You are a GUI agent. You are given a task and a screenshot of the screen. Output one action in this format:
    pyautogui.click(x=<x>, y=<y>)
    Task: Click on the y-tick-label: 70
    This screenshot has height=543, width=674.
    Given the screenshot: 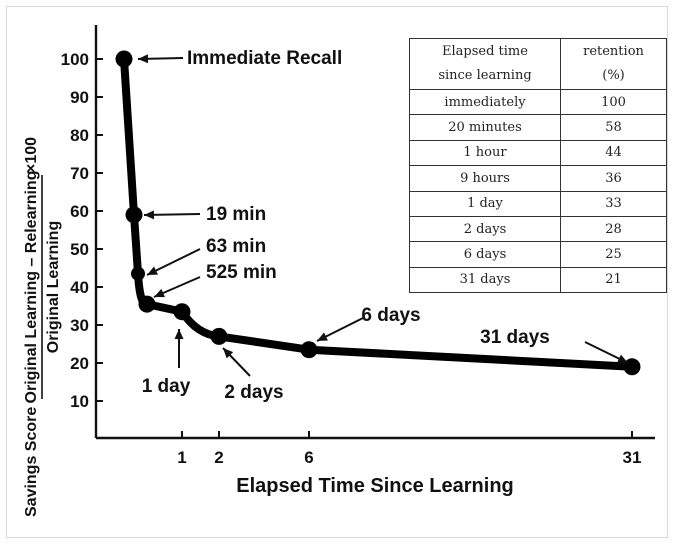 What is the action you would take?
    pyautogui.click(x=79, y=173)
    